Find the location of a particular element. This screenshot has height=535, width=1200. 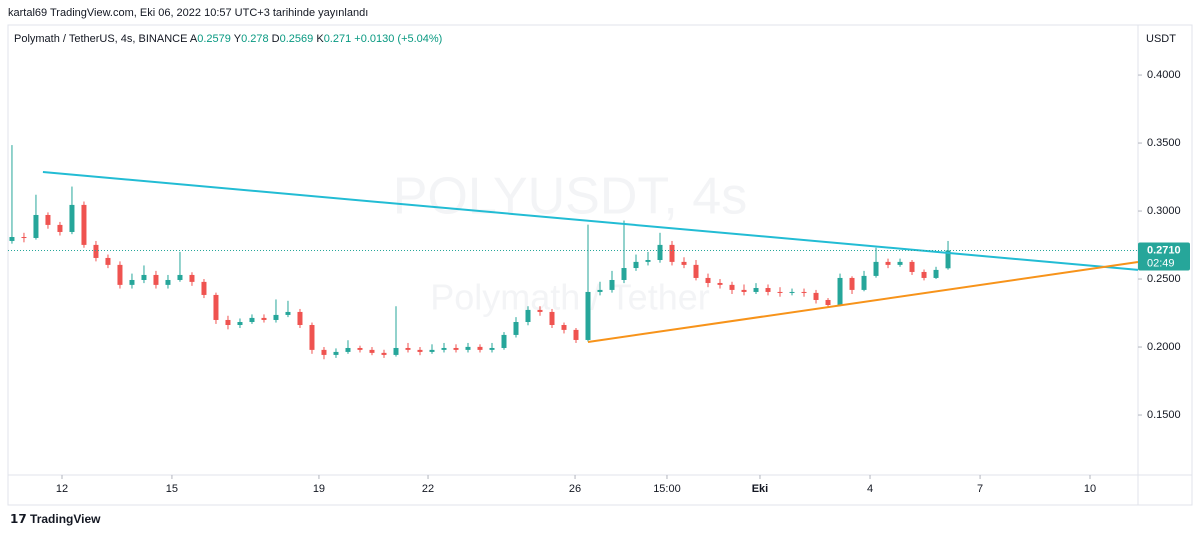

trendline is located at coordinates (863, 302).